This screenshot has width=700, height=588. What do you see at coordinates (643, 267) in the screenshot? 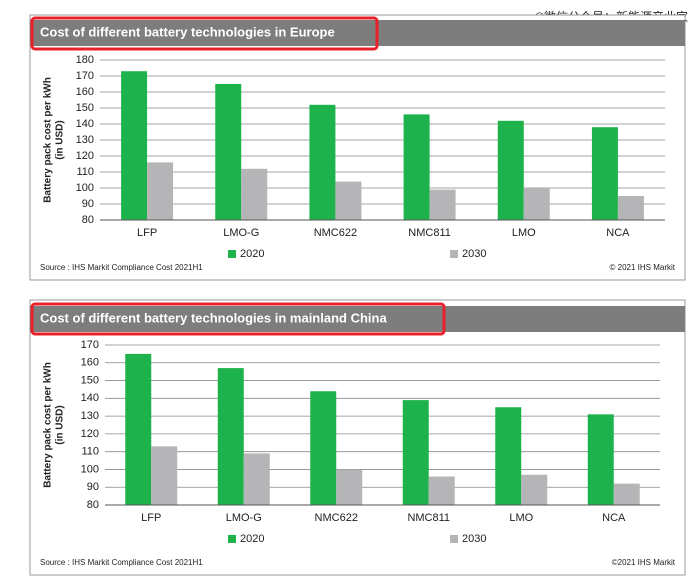
I see `copyright: © 2021 IHS Markit` at bounding box center [643, 267].